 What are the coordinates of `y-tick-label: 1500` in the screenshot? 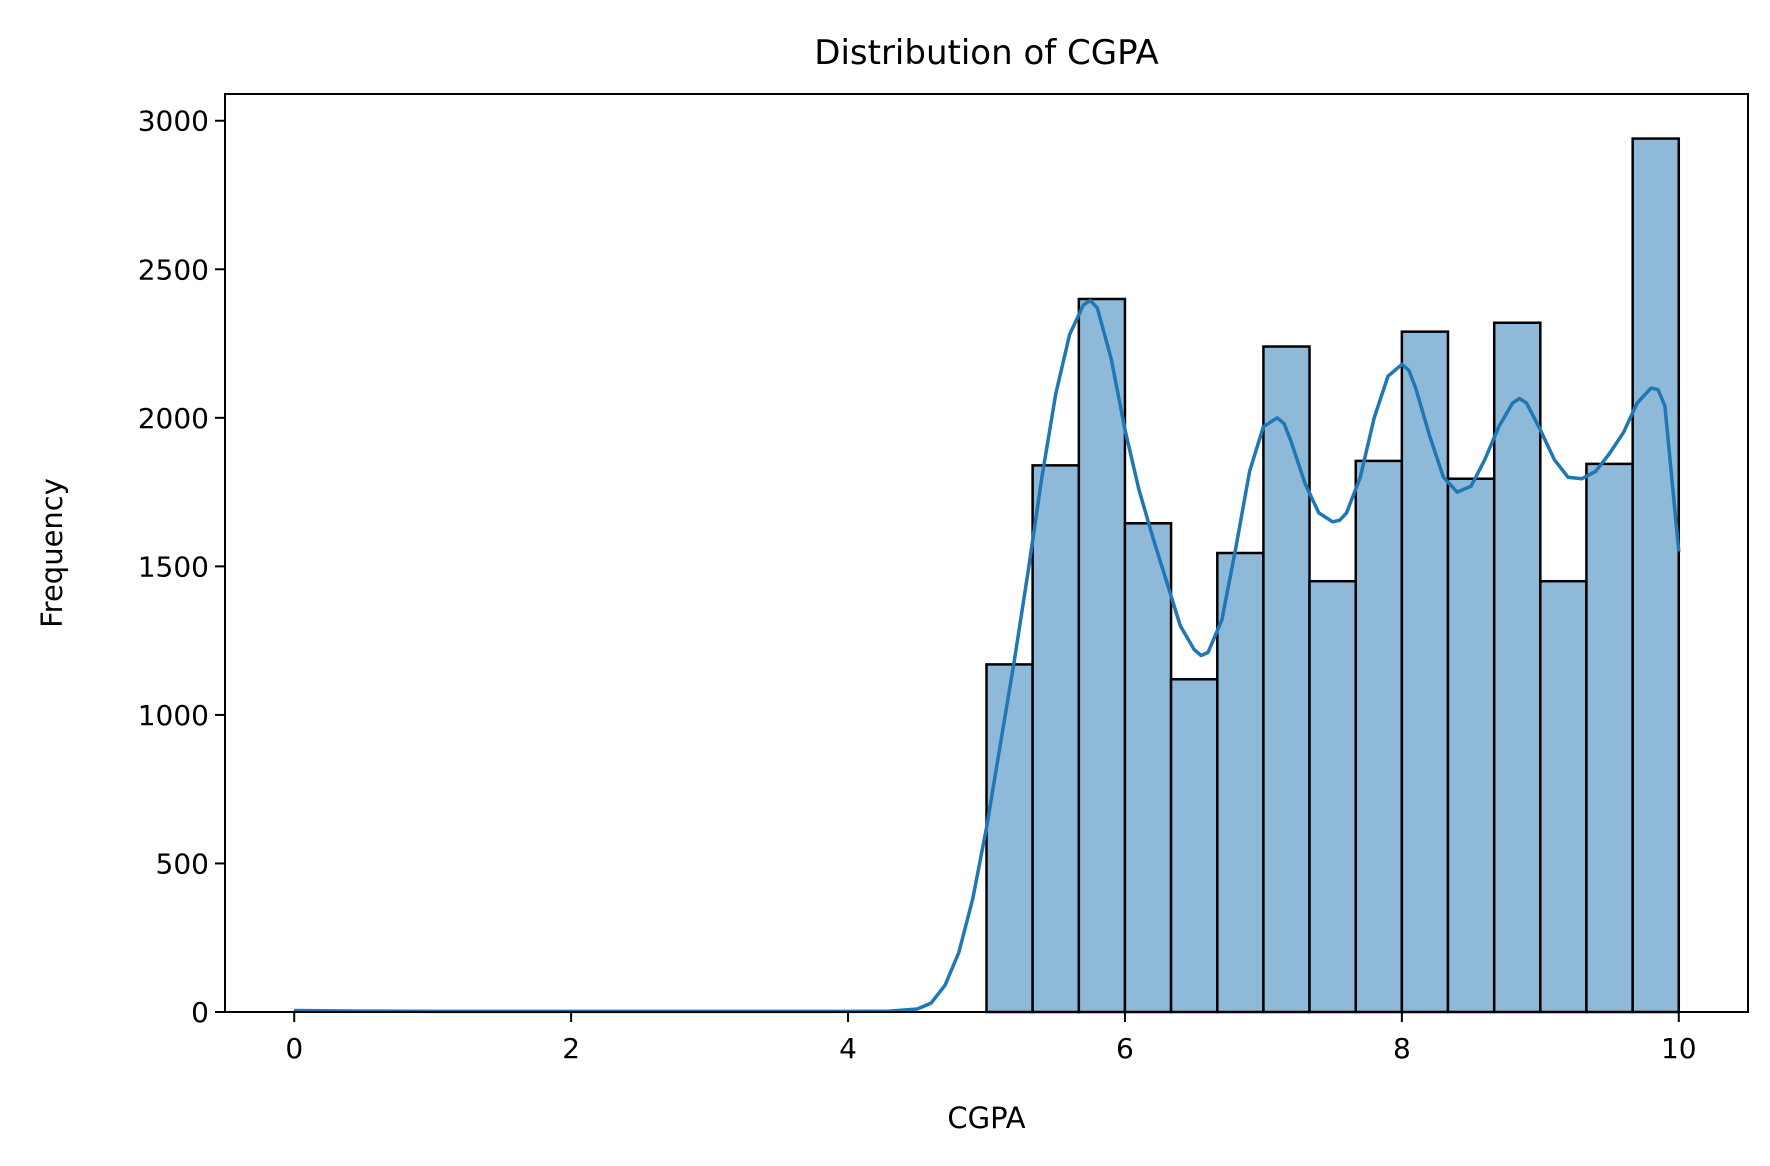 It's located at (173, 566).